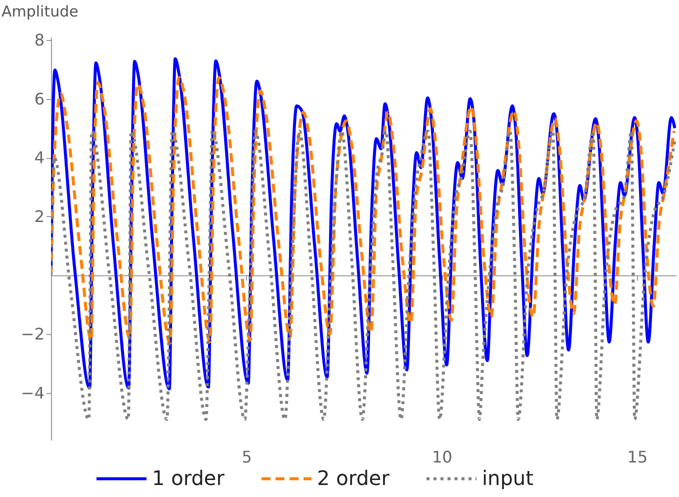  I want to click on y-tick-label: −4, so click(32, 392).